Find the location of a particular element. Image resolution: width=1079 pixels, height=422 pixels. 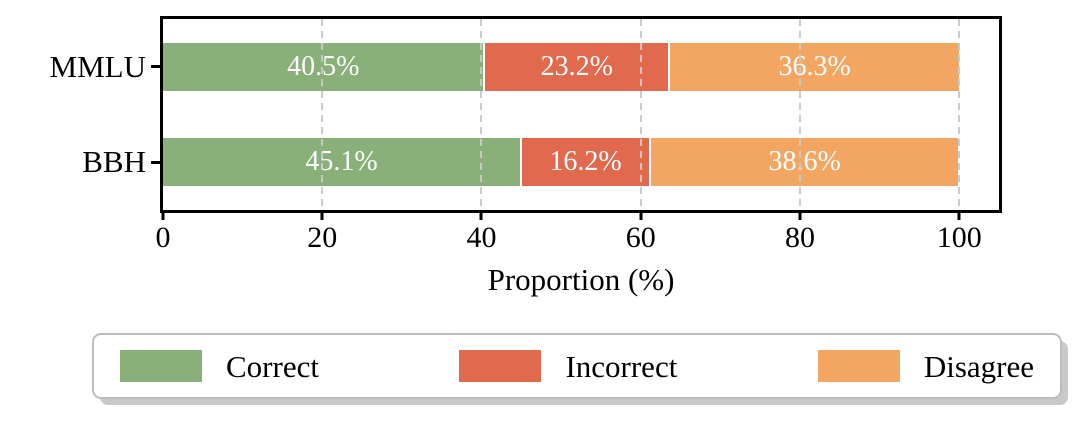

bar-value-label: 36.3% is located at coordinates (814, 66).